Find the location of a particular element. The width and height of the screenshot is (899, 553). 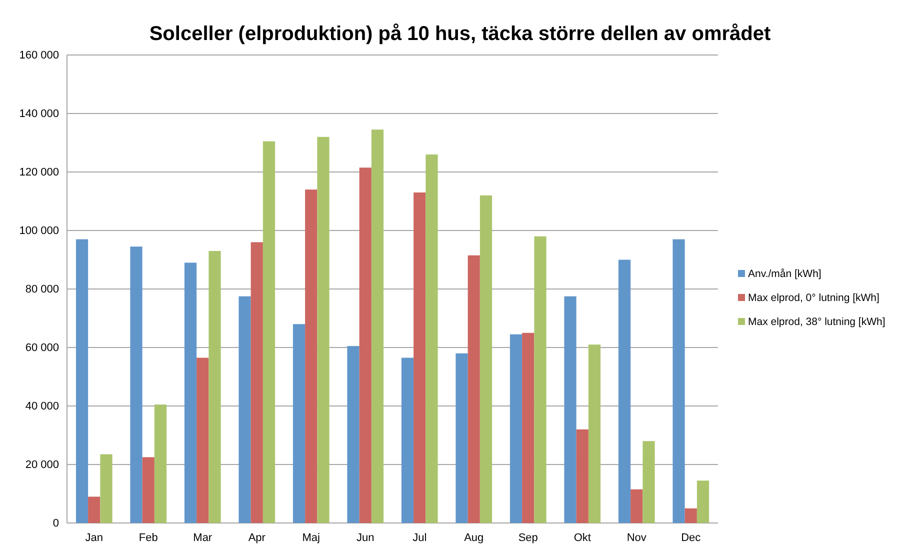

y-tick-label: 140 000 is located at coordinates (39, 114).